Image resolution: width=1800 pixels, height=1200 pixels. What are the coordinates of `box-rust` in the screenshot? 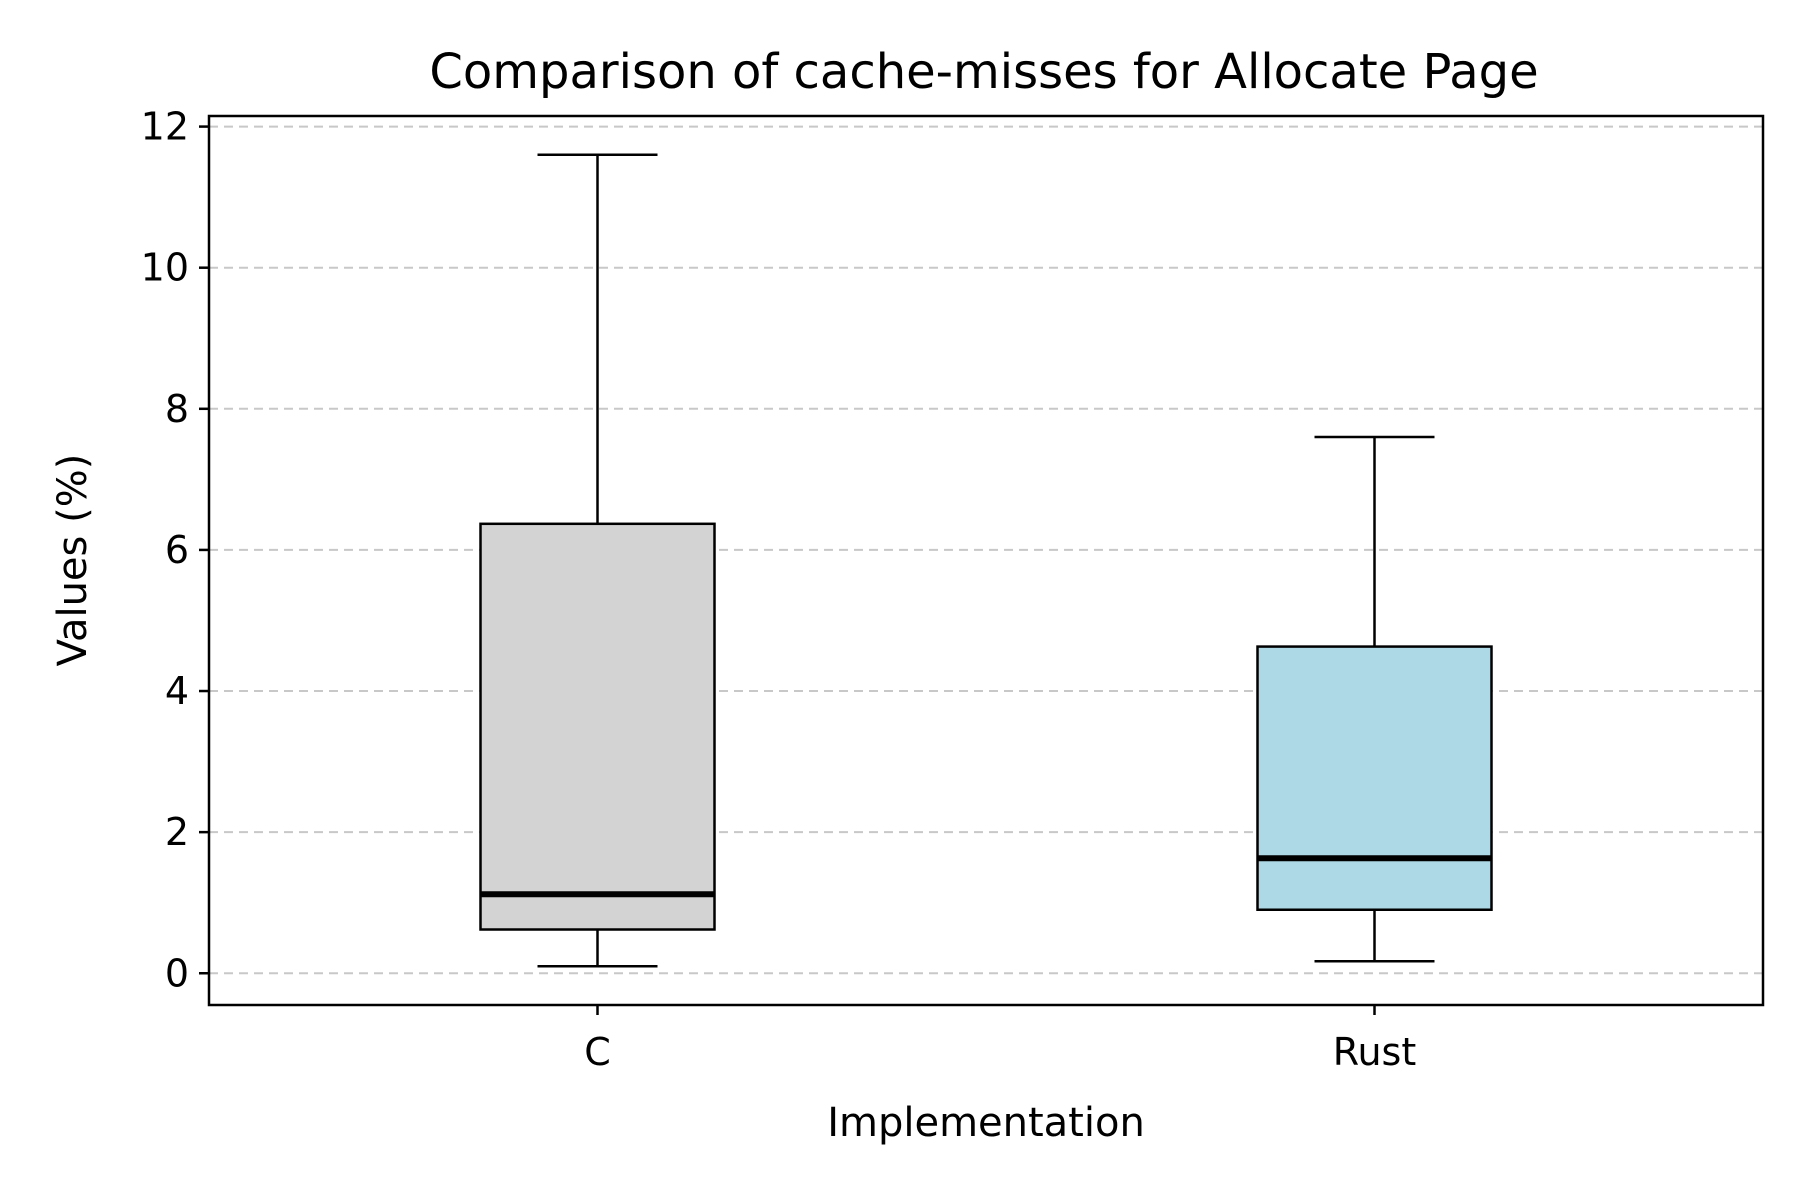 It's located at (1374, 699).